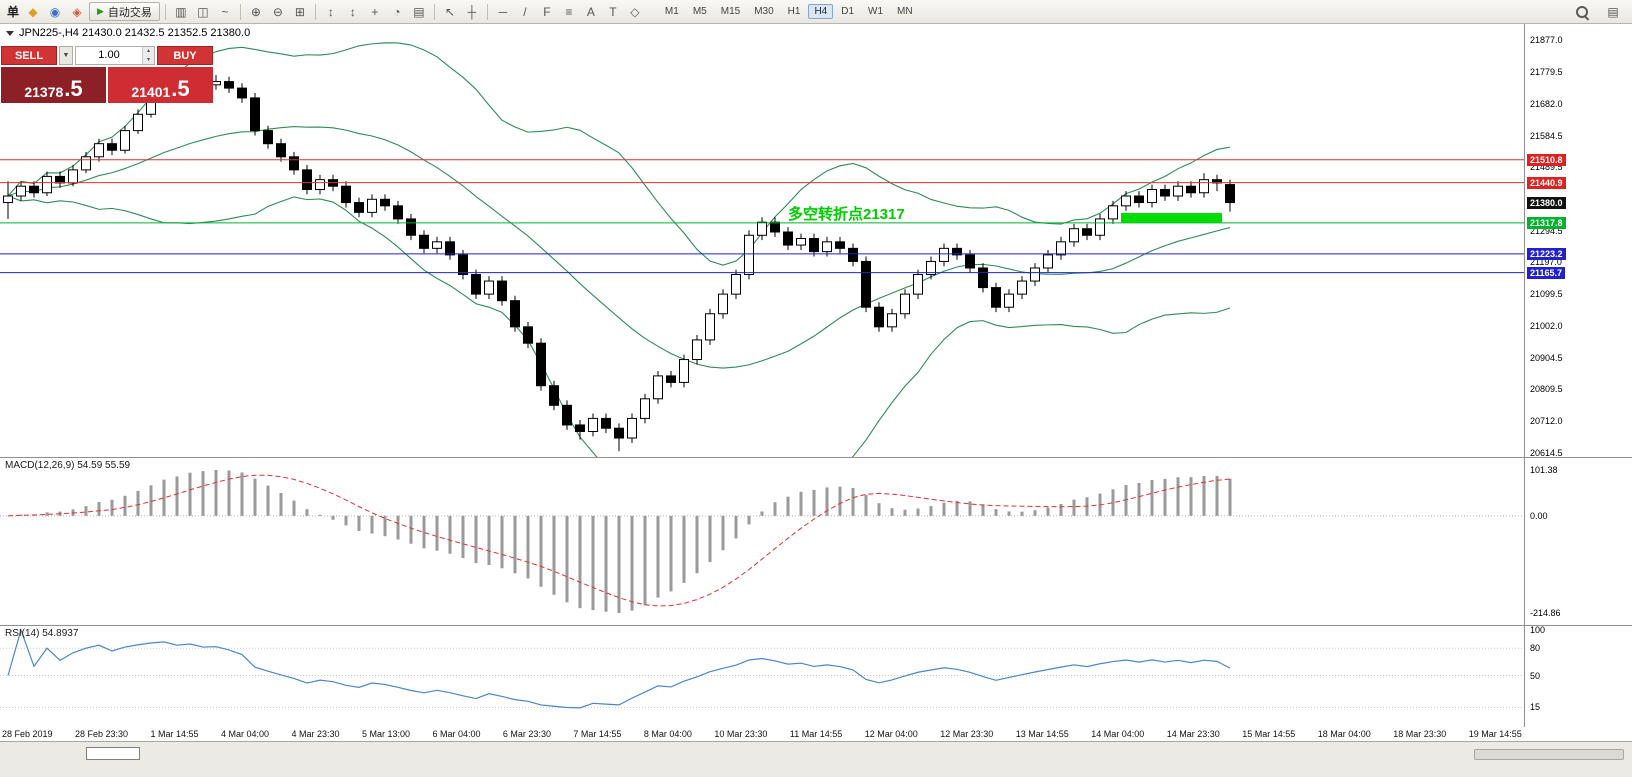 This screenshot has width=1632, height=777. I want to click on fibonacci-icon: F, so click(547, 11).